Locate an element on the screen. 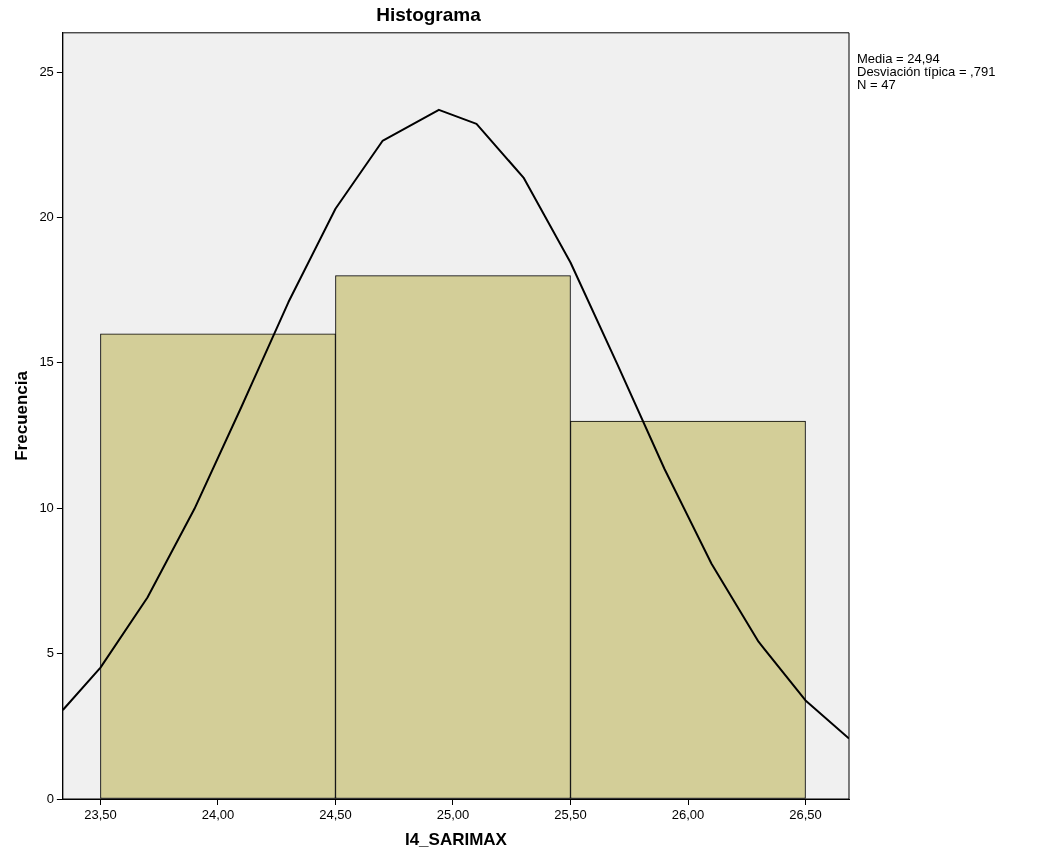 This screenshot has width=1049, height=863. text: Desviación típica = ,791 is located at coordinates (926, 71).